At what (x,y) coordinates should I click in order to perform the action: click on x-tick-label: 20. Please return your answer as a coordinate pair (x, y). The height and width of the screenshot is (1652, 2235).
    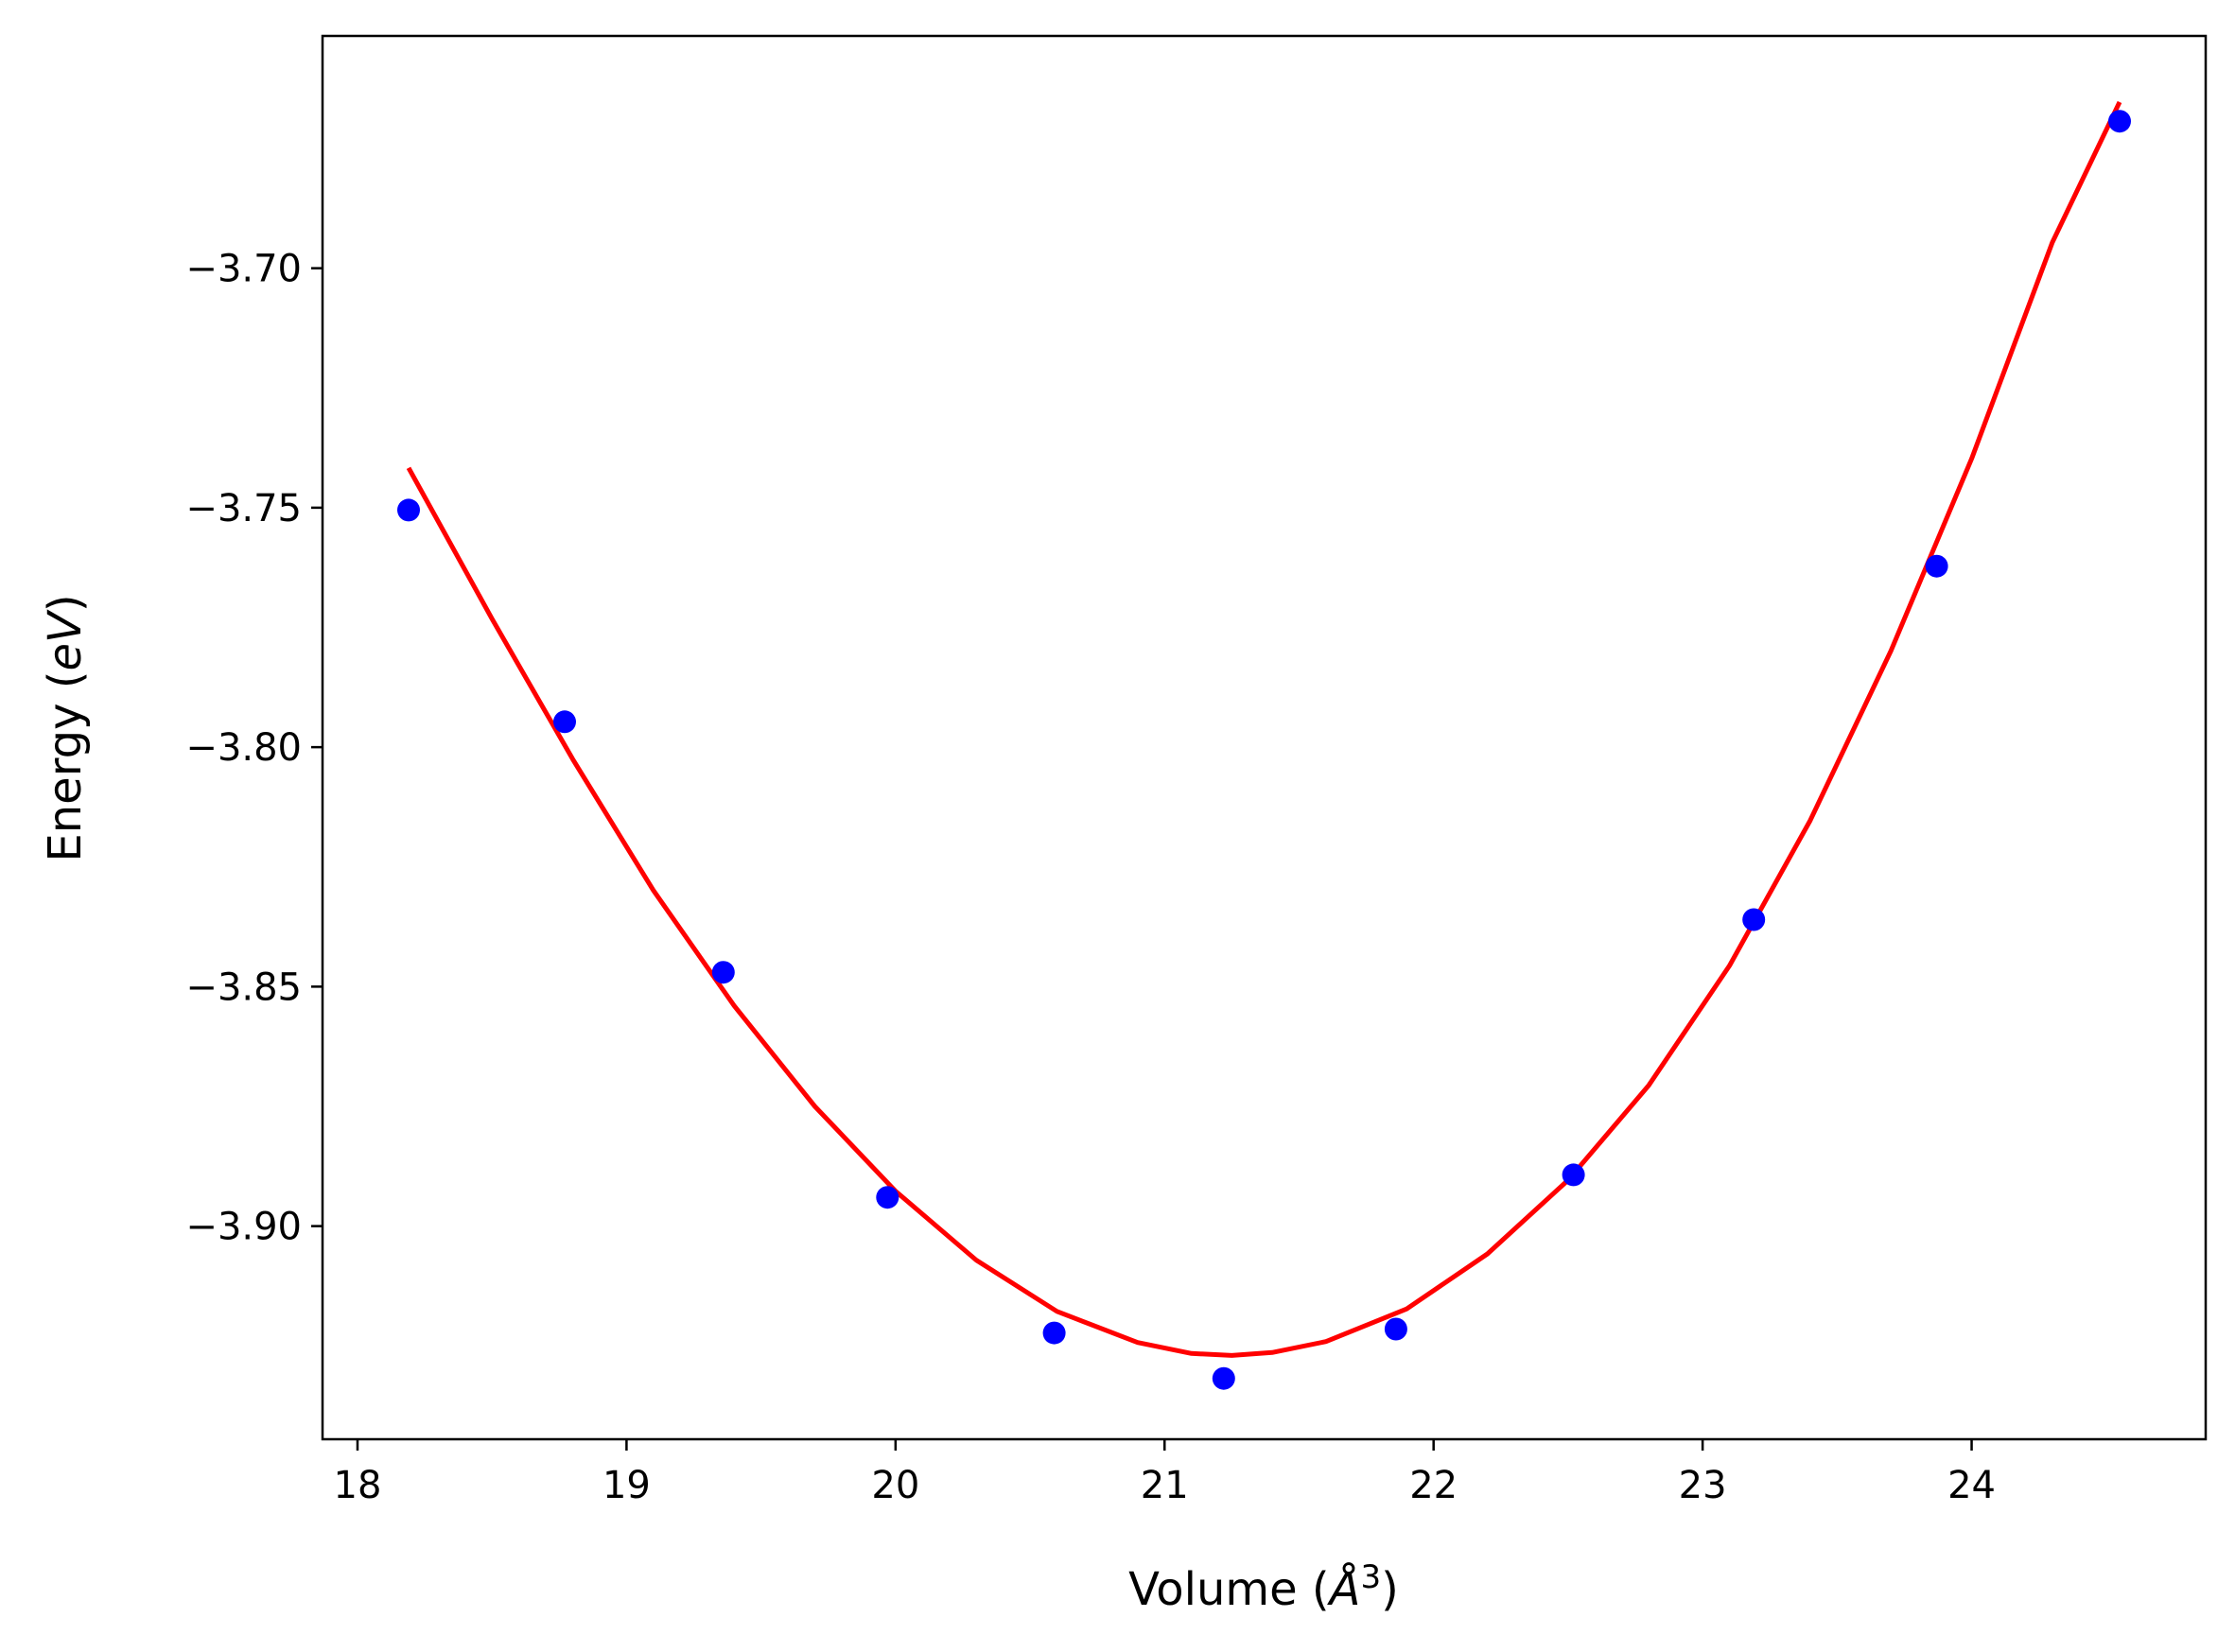
    Looking at the image, I should click on (895, 1486).